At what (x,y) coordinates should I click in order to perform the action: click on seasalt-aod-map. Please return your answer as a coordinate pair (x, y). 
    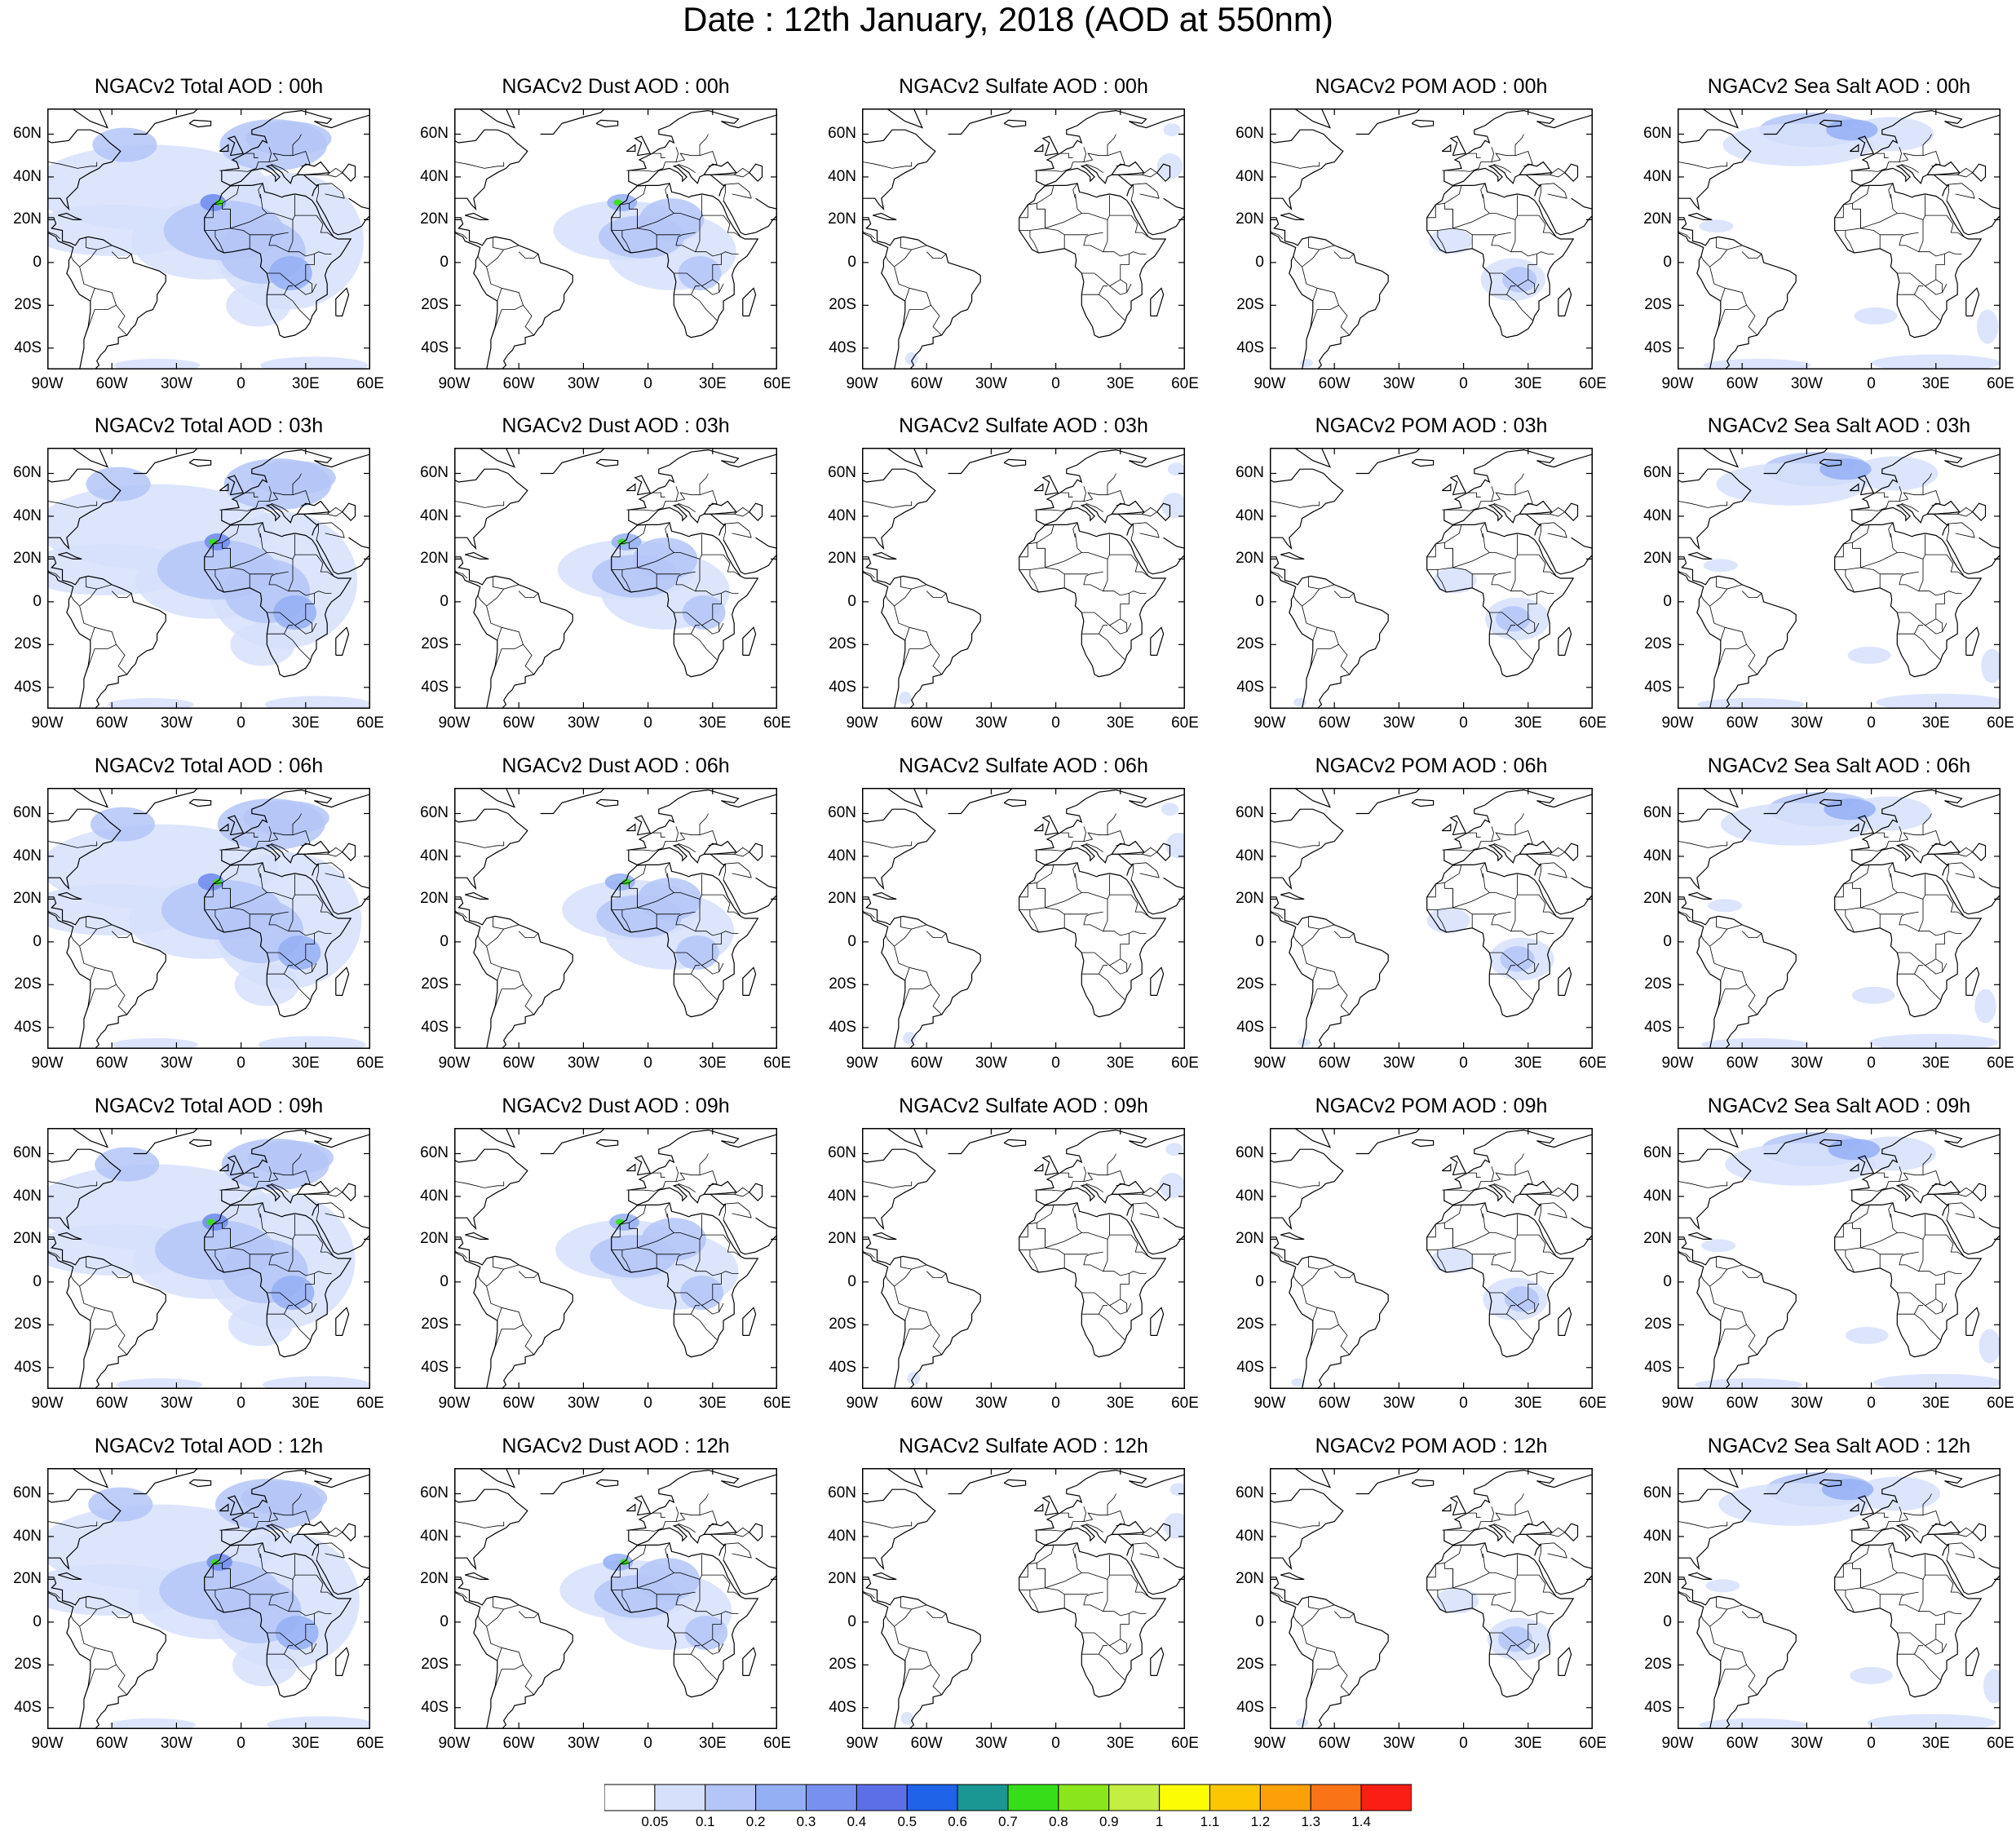
    Looking at the image, I should click on (1840, 1258).